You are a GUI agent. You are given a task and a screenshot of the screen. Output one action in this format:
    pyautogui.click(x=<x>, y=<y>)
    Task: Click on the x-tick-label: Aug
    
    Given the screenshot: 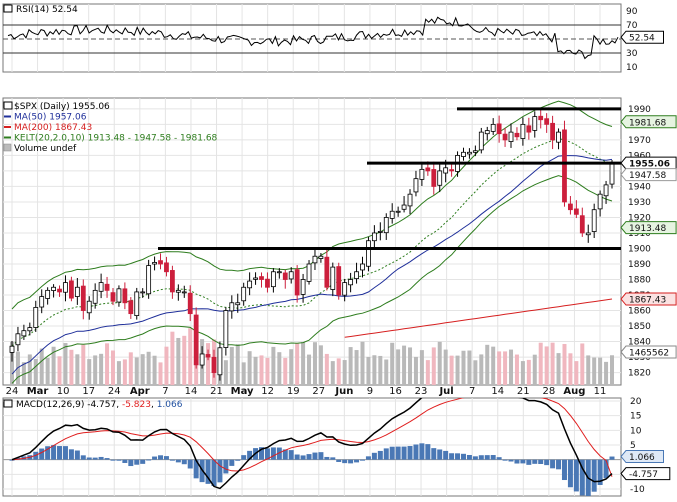 What is the action you would take?
    pyautogui.click(x=574, y=391)
    